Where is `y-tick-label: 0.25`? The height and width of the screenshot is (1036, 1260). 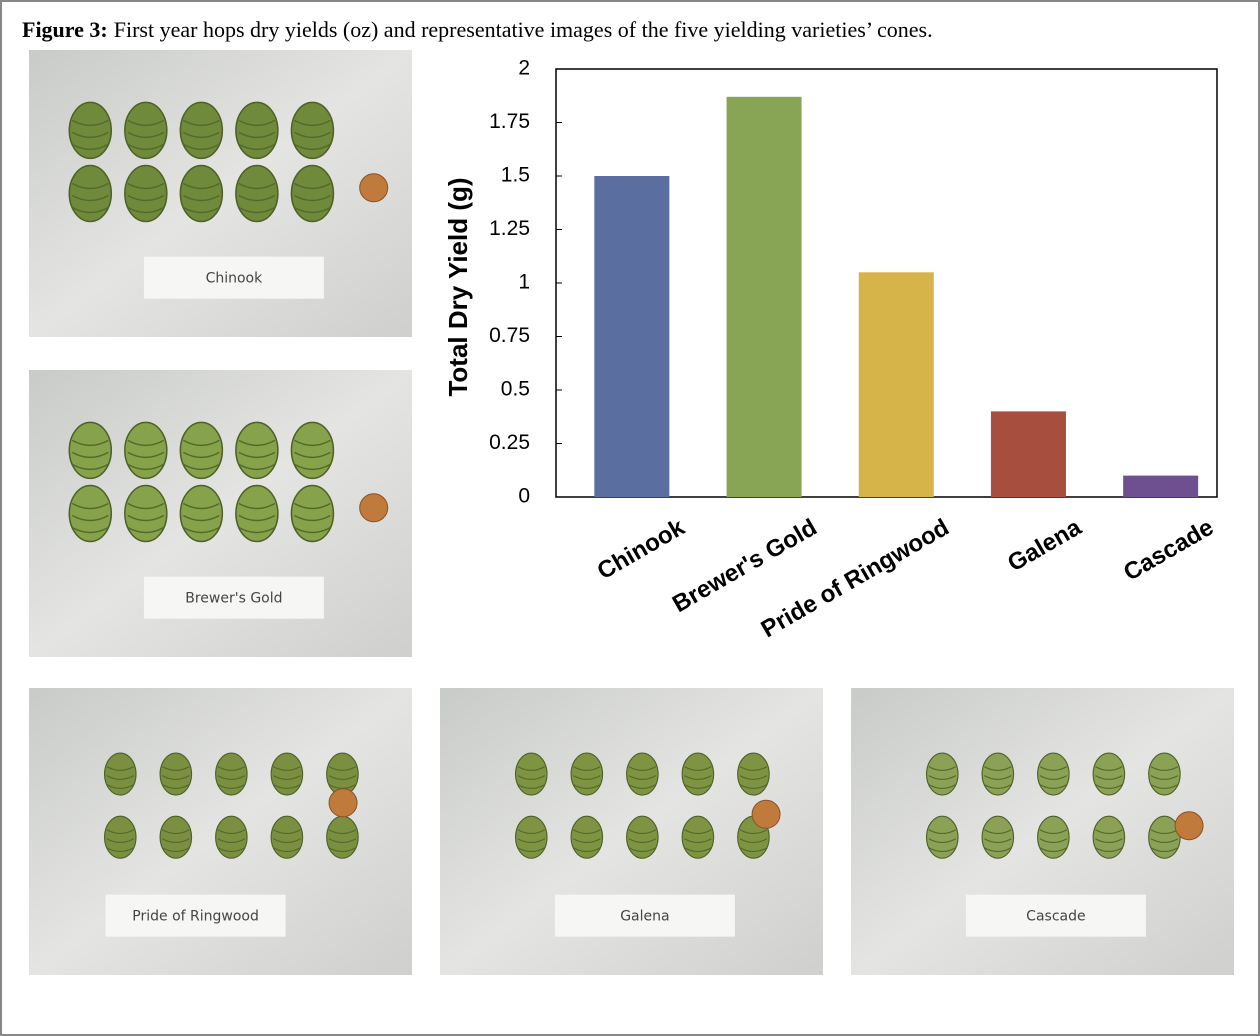
y-tick-label: 0.25 is located at coordinates (509, 442).